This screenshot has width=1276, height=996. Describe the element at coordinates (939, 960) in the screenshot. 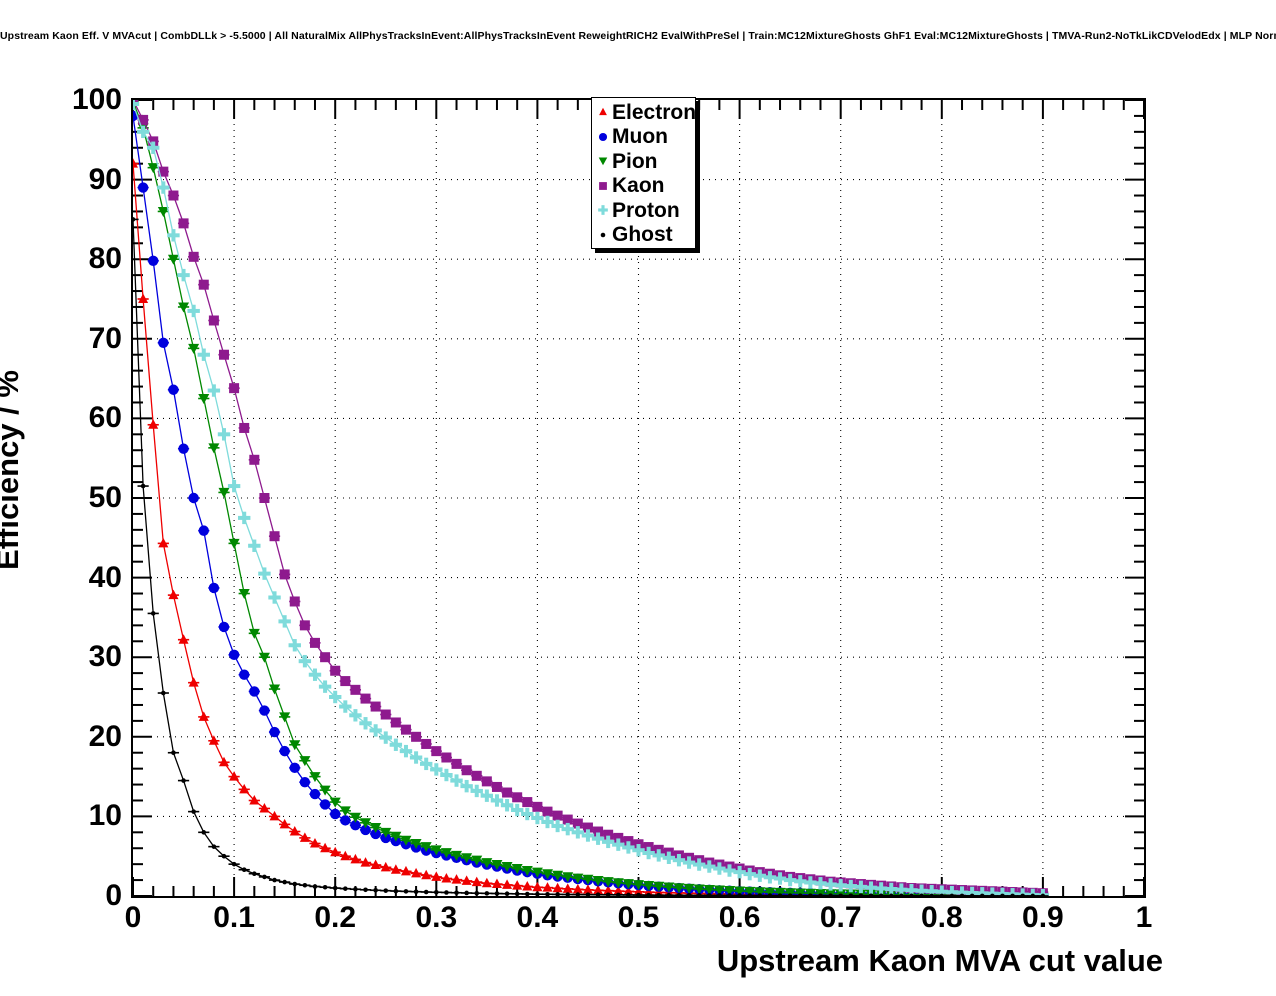

I see `x-axis-title: Upstream Kaon MVA cut value` at that location.